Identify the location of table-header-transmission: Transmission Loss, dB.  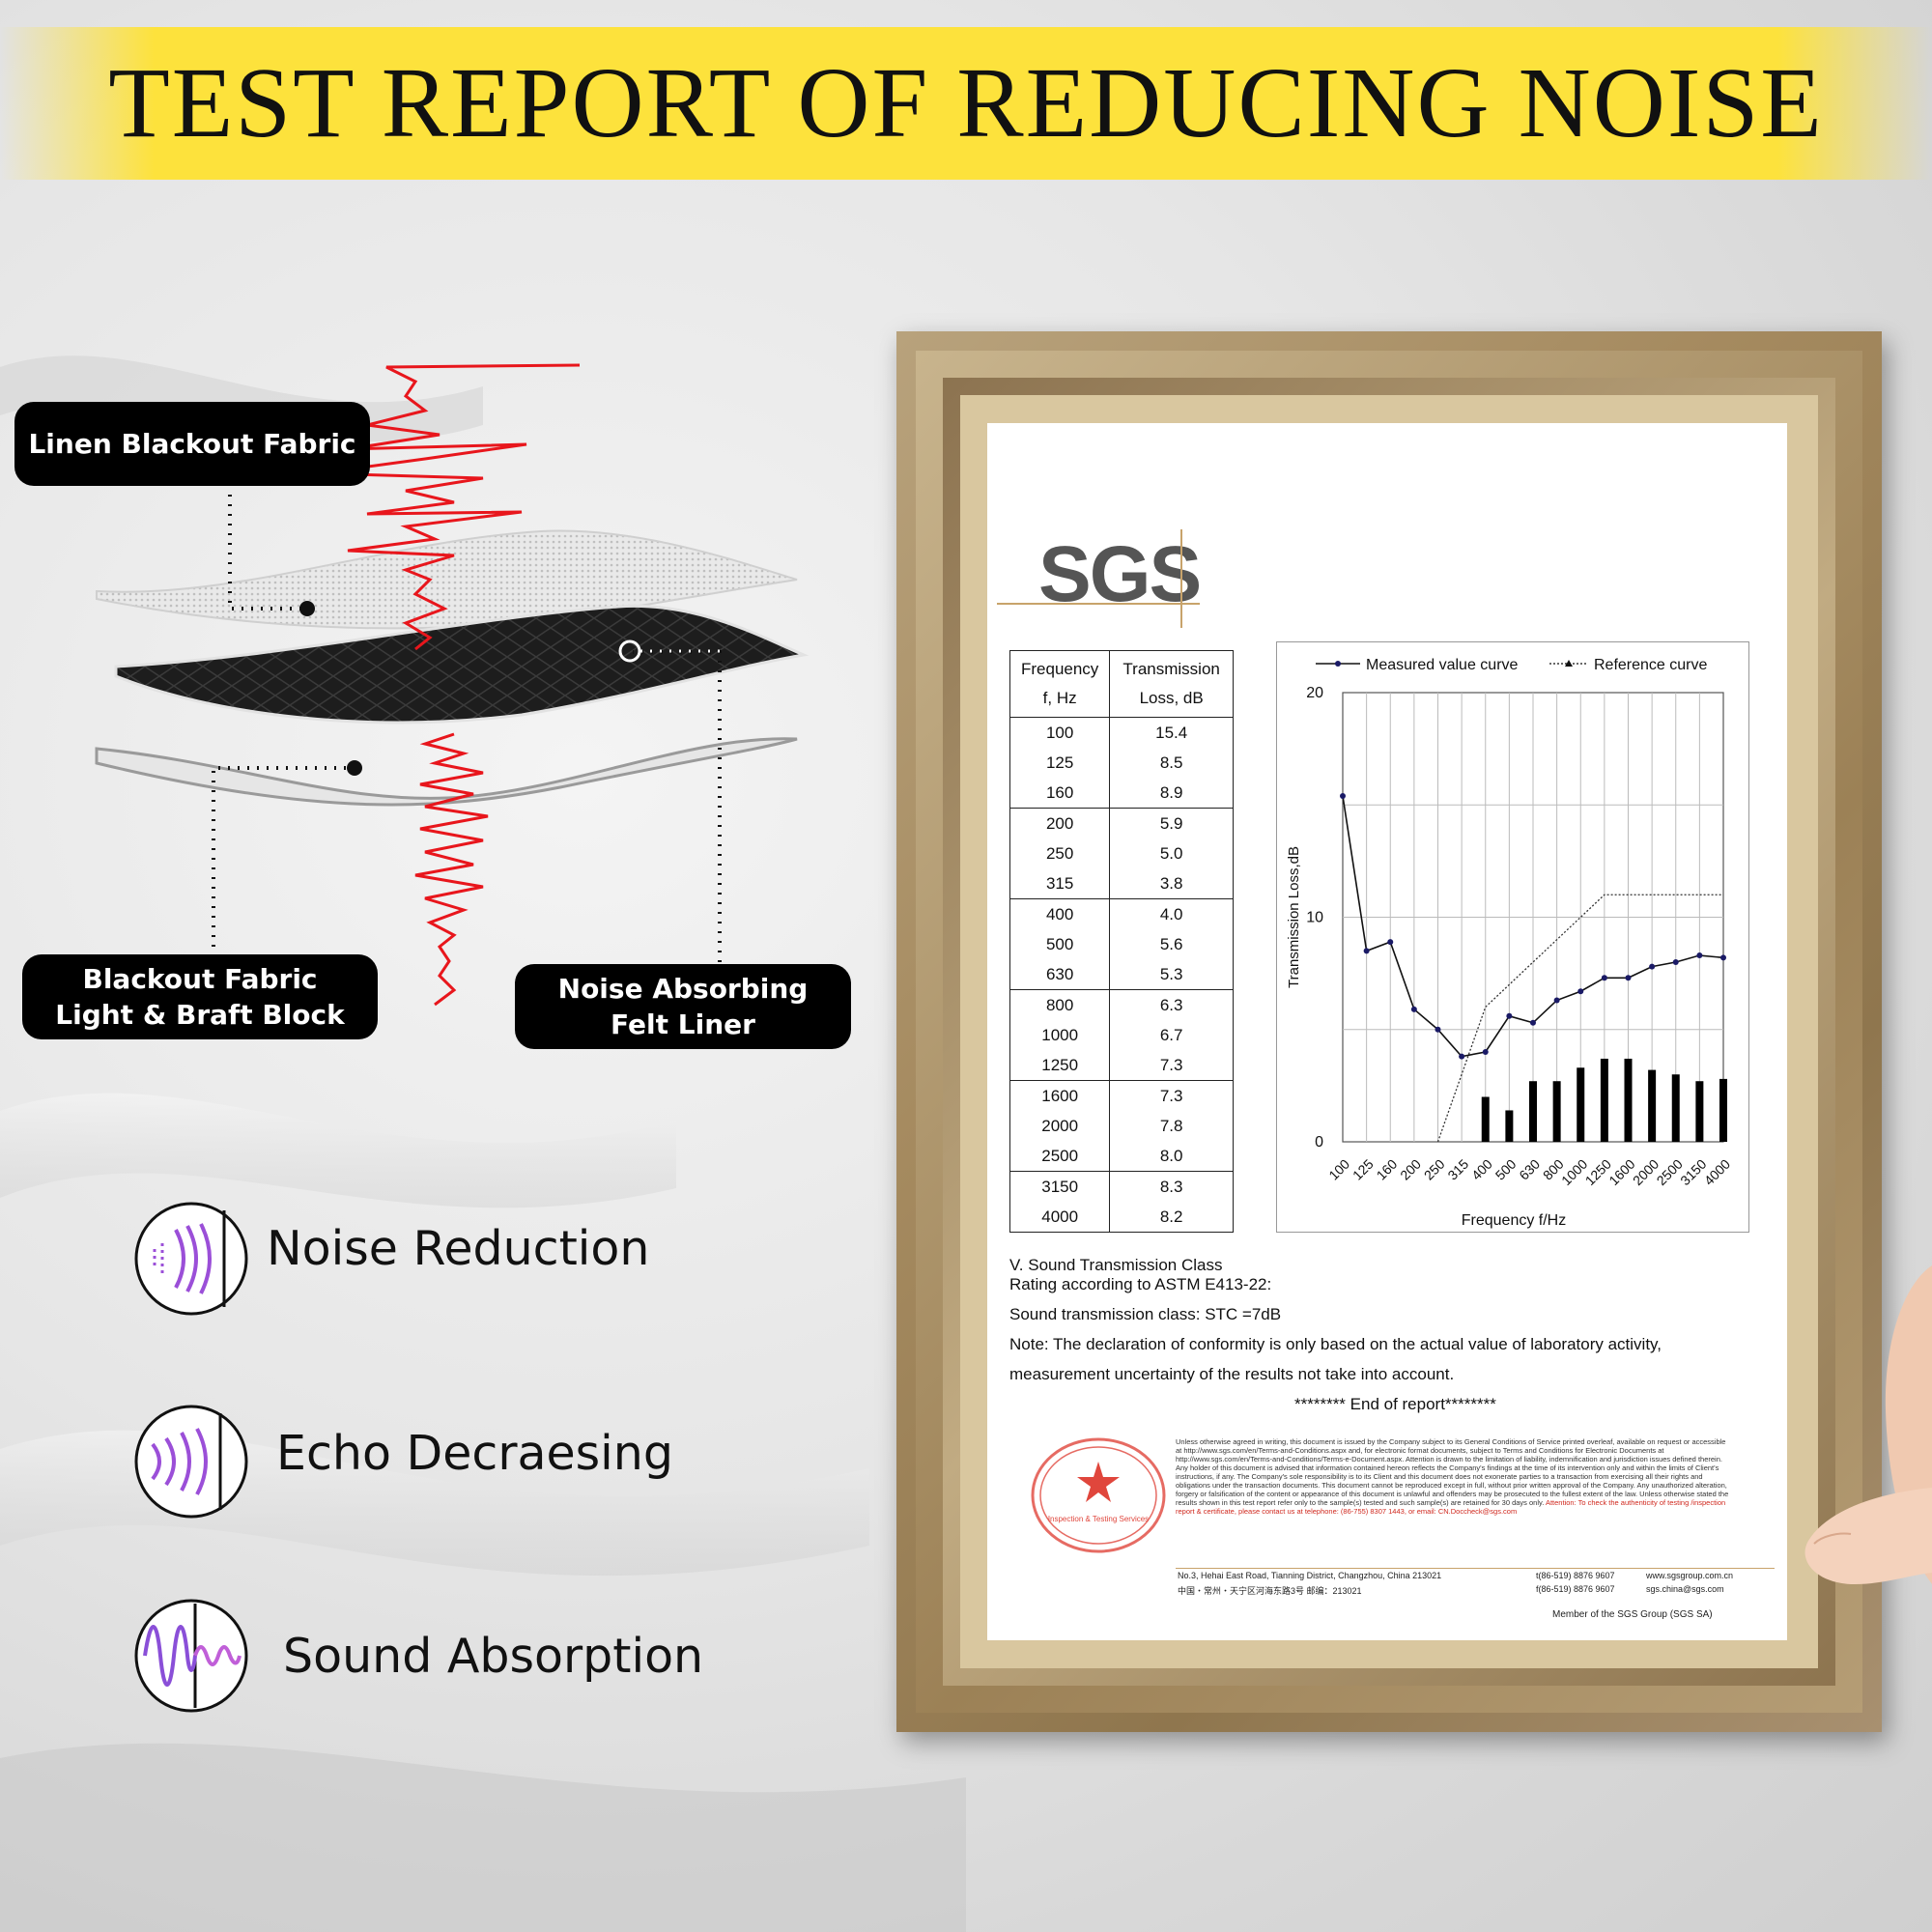
(1171, 684).